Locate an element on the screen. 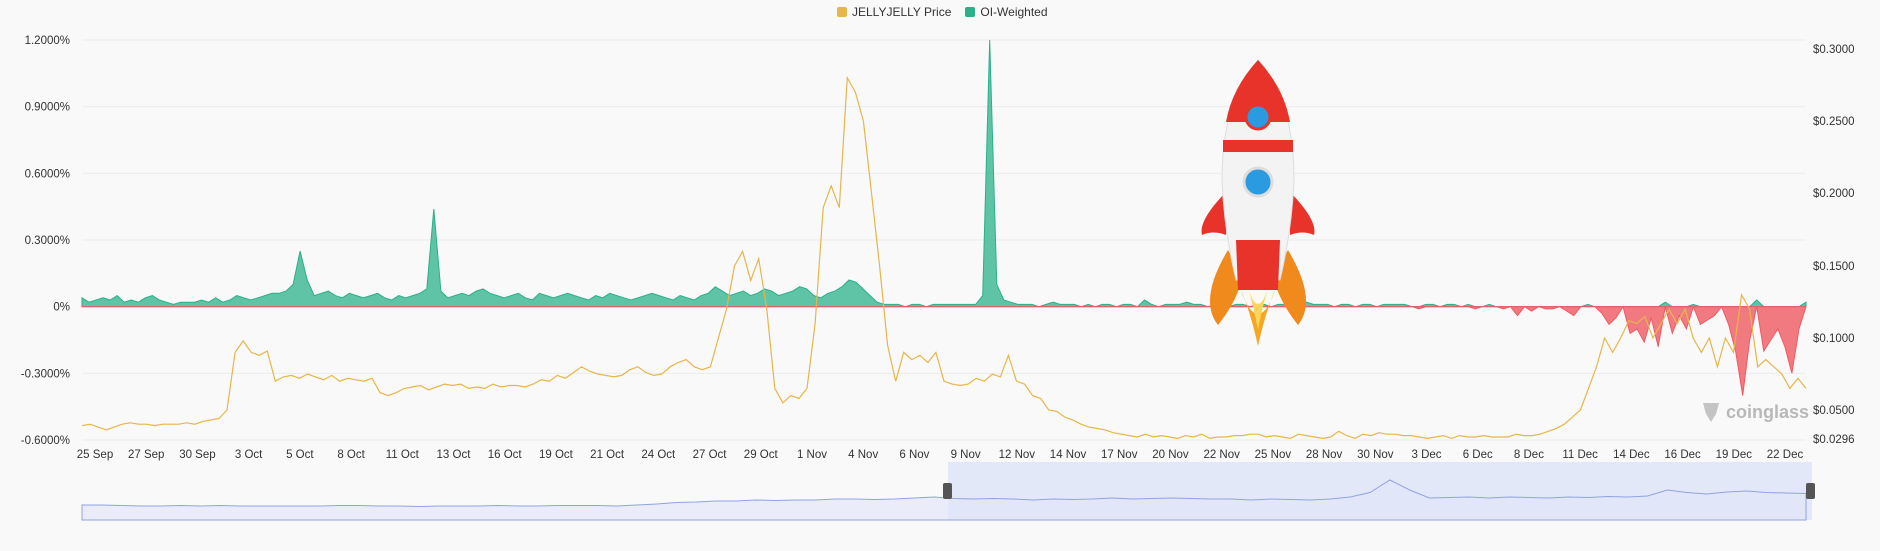  x-tick-label: 30 Nov is located at coordinates (1375, 455).